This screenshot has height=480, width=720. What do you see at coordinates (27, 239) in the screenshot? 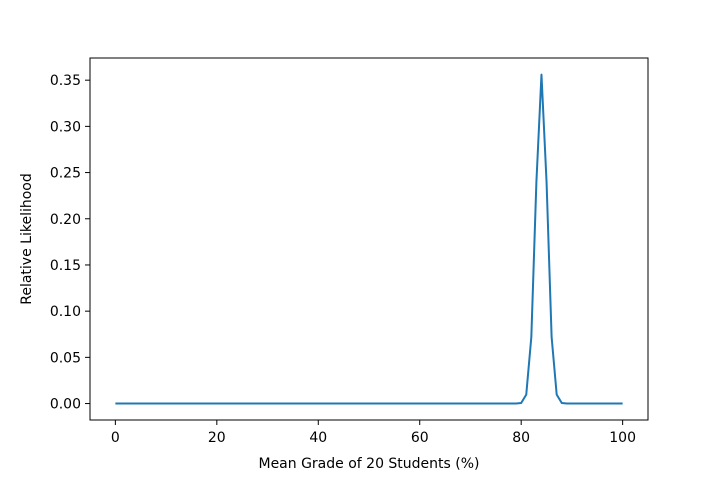
I see `y-axis-label: Relative Likelihood` at bounding box center [27, 239].